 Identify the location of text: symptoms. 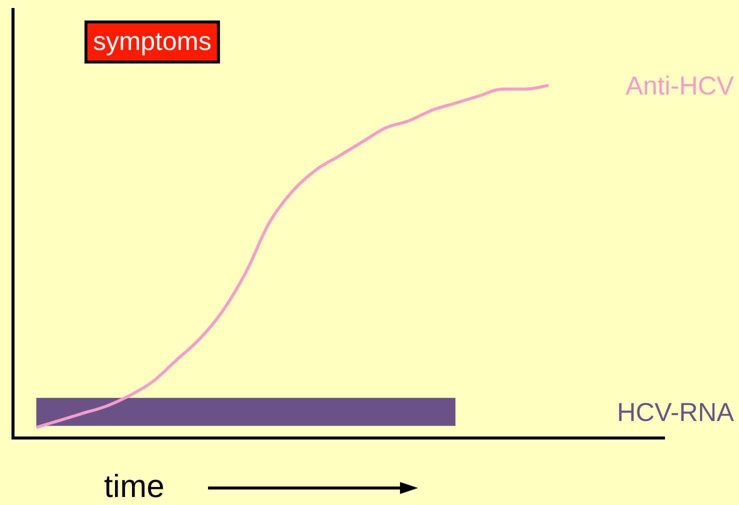
(152, 41).